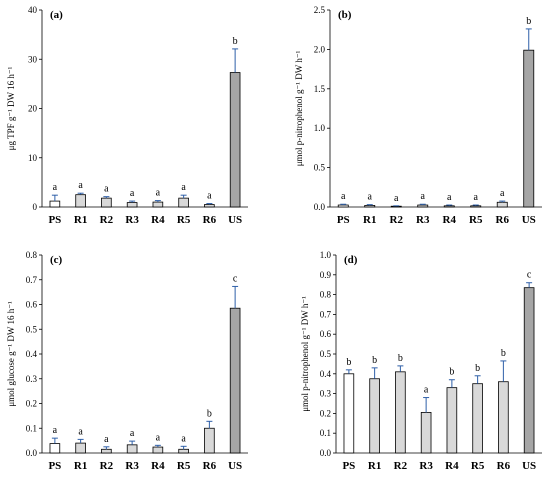  Describe the element at coordinates (345, 15) in the screenshot. I see `panel-label: (b)` at that location.